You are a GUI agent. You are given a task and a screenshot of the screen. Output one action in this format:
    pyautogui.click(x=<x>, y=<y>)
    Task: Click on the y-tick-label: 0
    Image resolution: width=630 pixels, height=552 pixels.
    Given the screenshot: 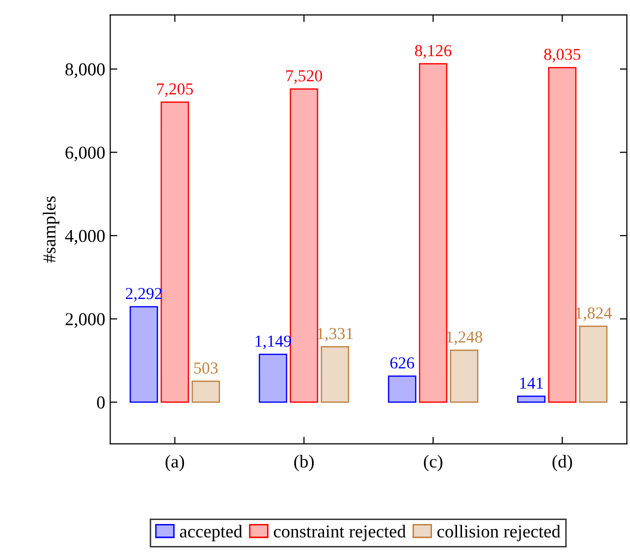 What is the action you would take?
    pyautogui.click(x=101, y=402)
    